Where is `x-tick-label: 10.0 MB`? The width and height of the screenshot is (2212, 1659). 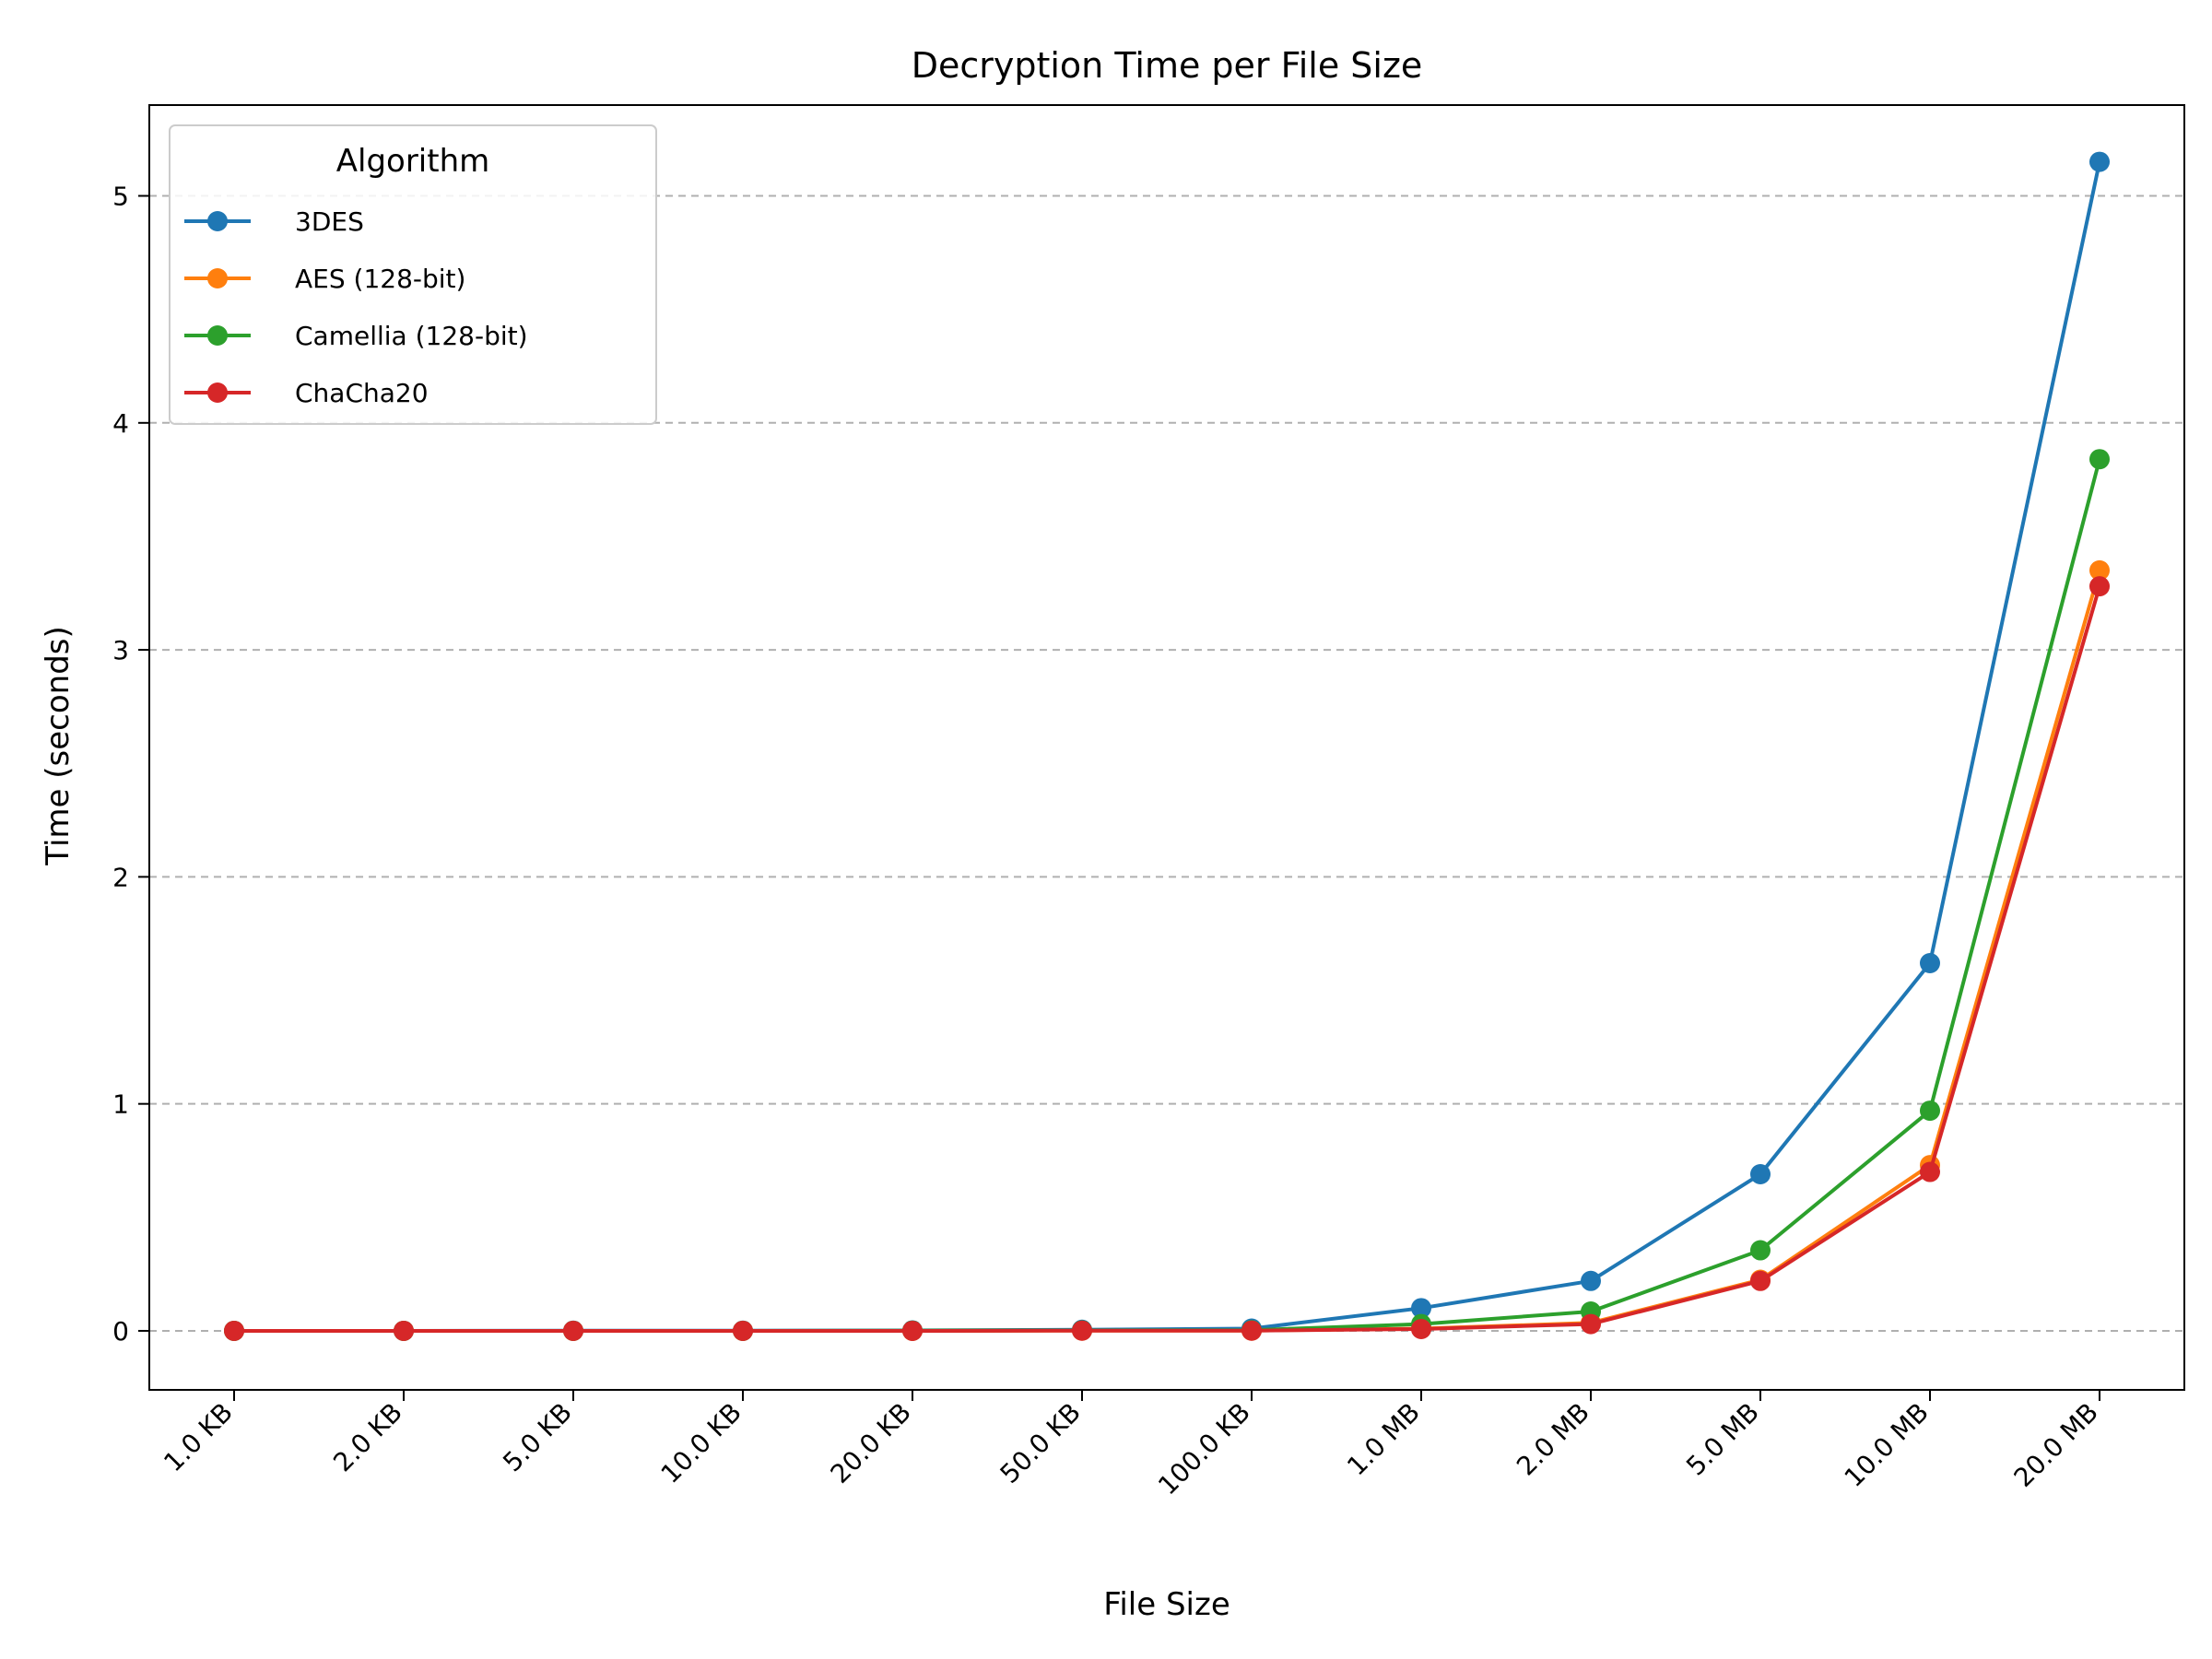 x-tick-label: 10.0 MB is located at coordinates (1887, 1445).